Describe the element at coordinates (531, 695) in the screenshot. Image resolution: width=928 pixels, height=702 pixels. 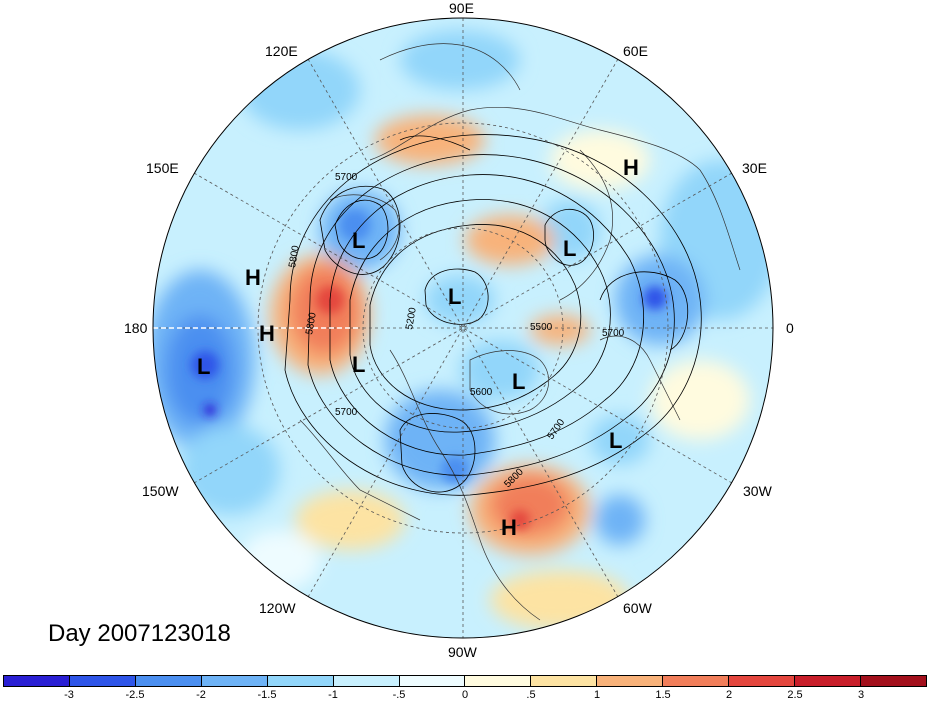
I see `colorbar-tick-label: .5` at that location.